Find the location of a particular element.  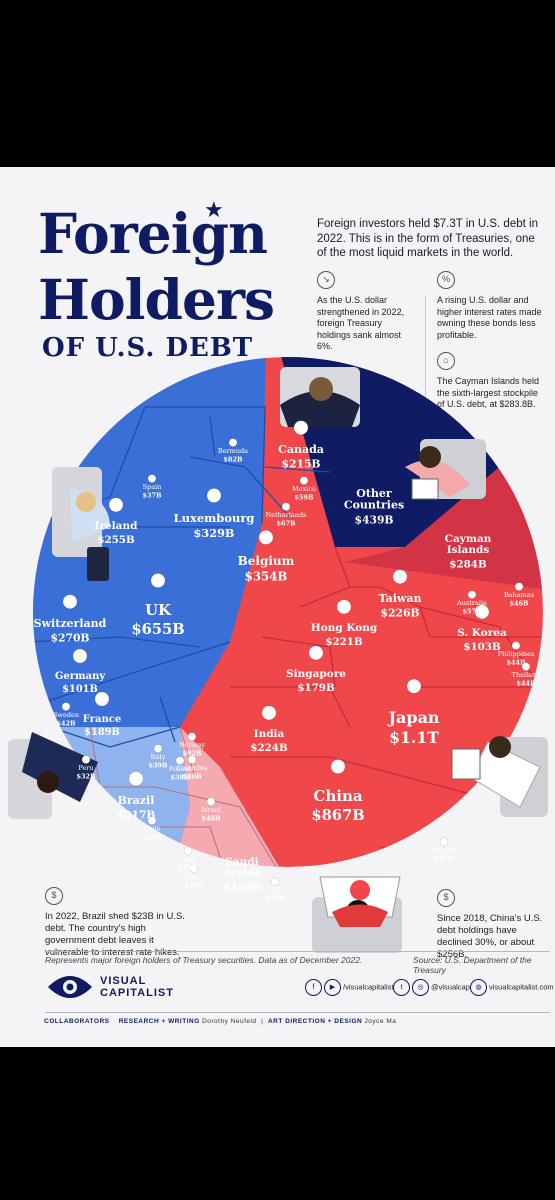

canada-flag-icon is located at coordinates (301, 428).